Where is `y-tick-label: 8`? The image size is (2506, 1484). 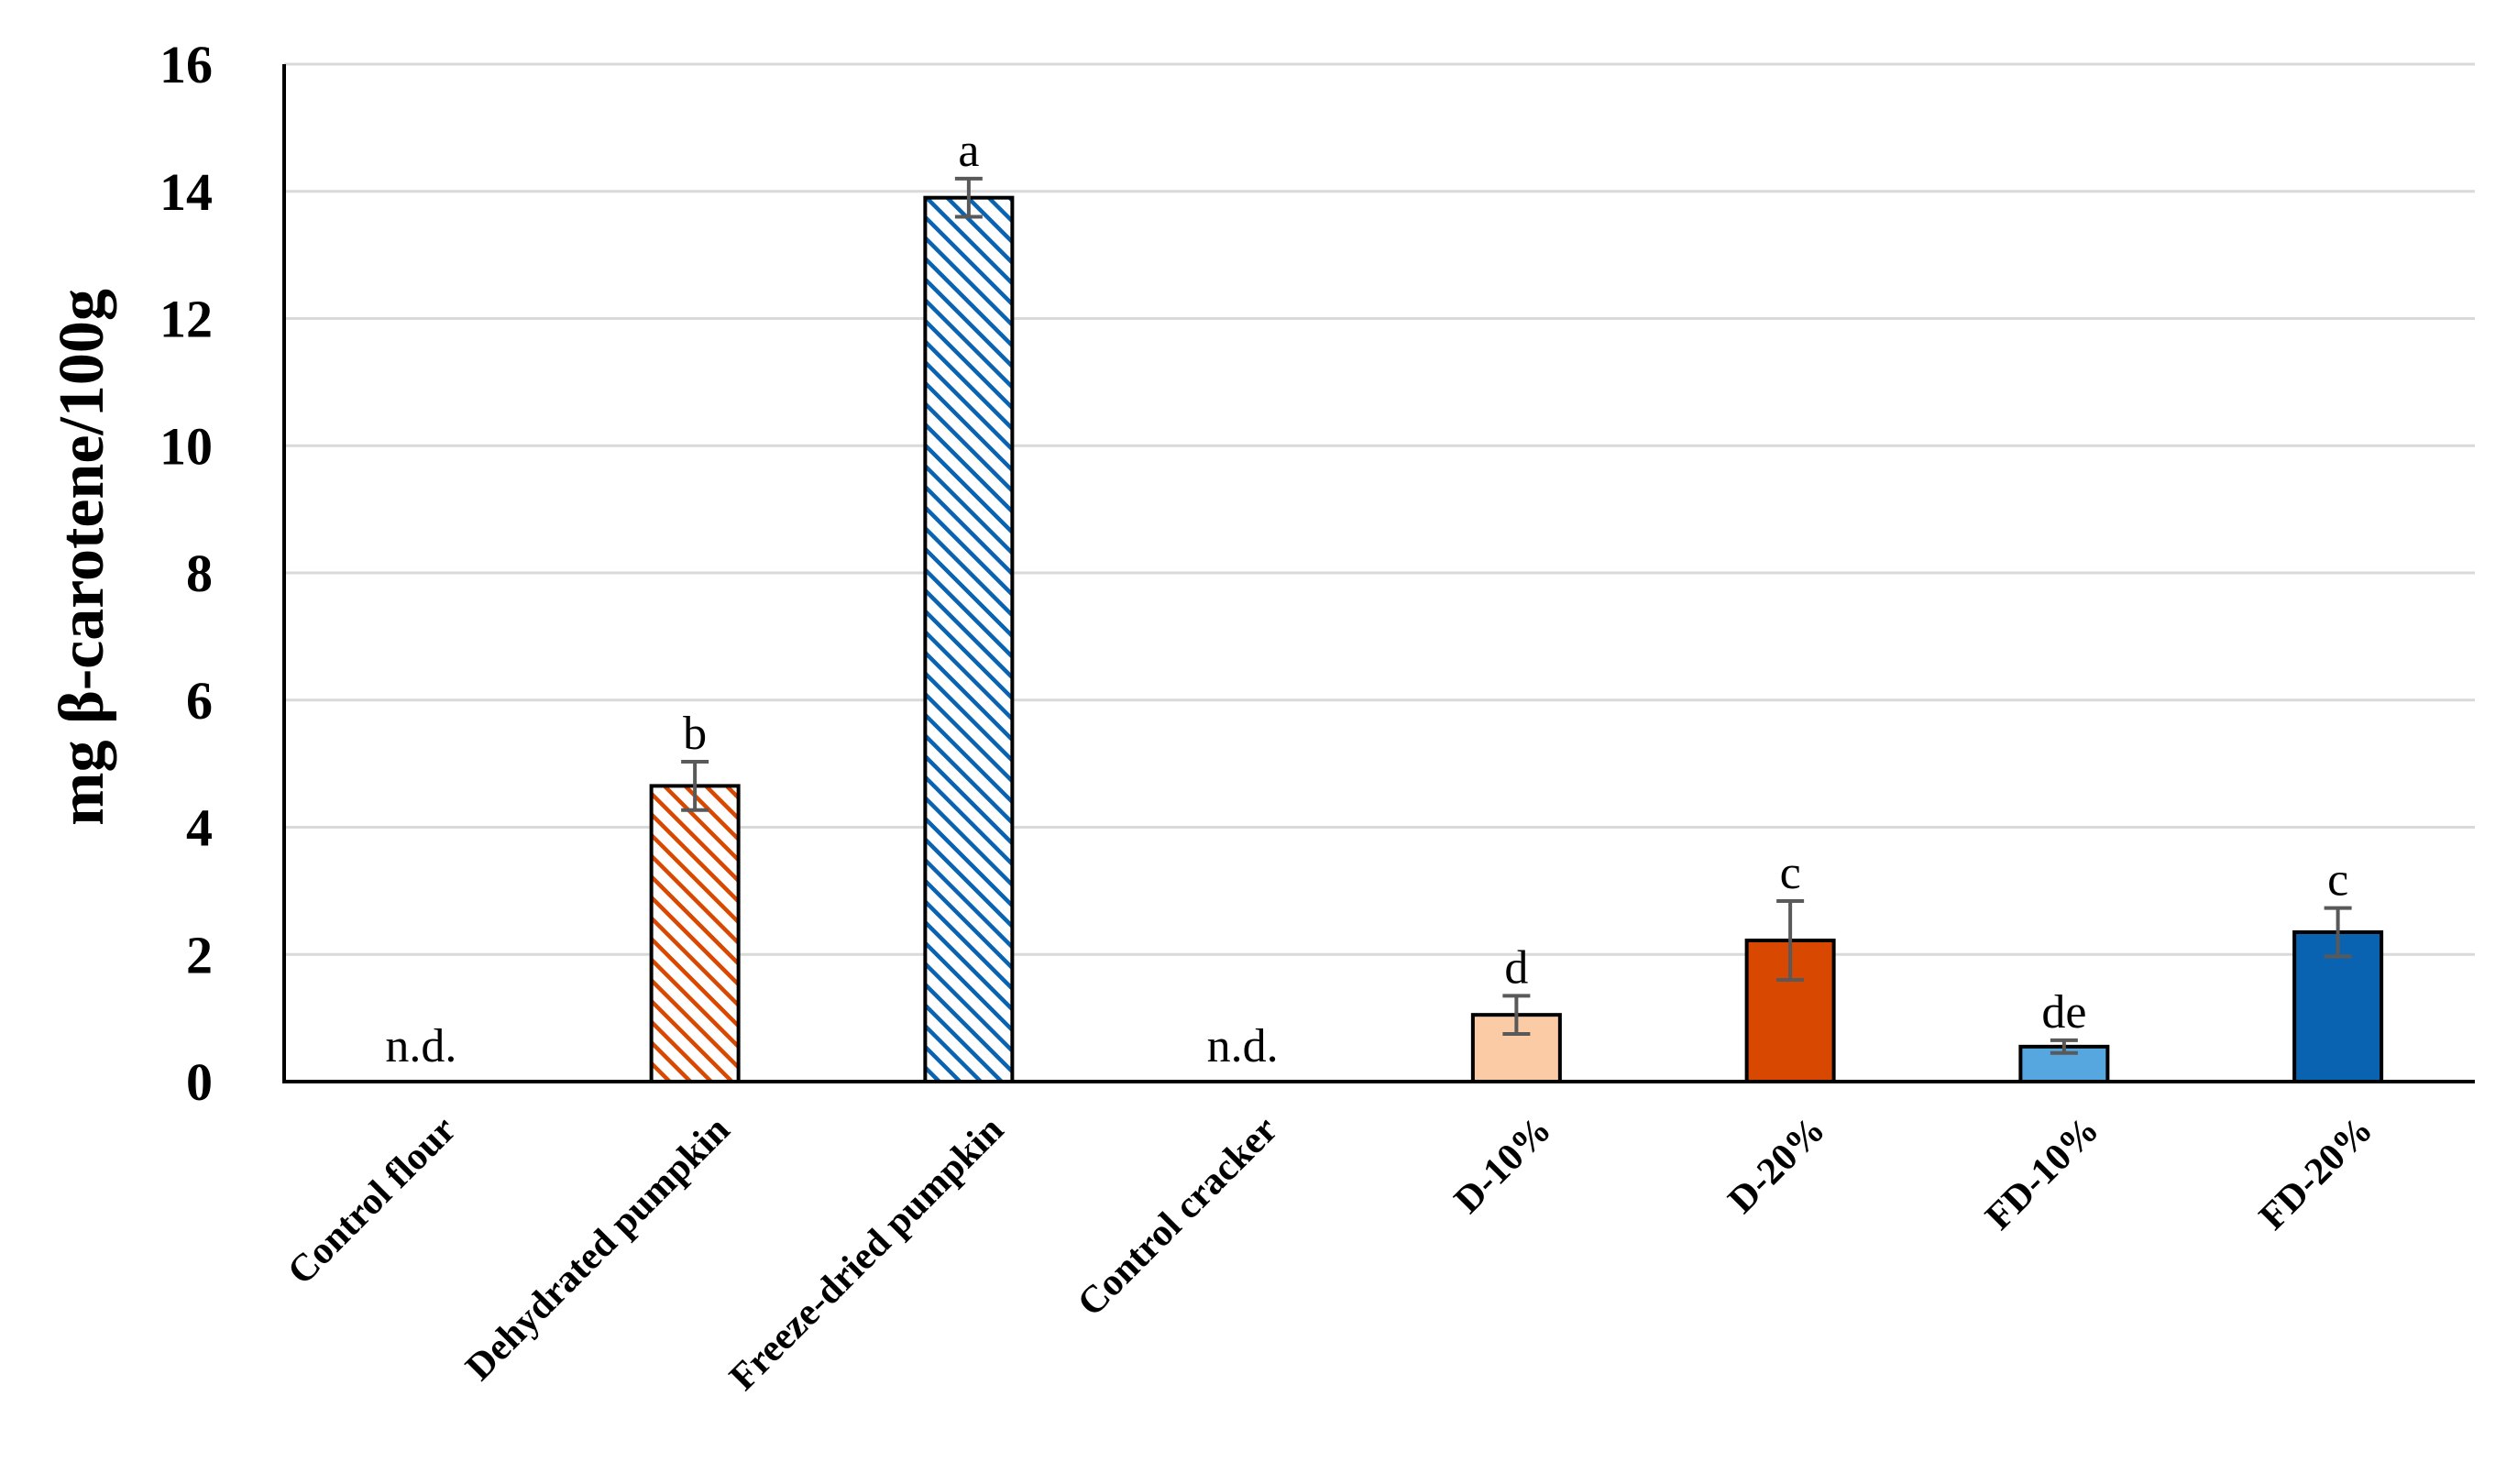
y-tick-label: 8 is located at coordinates (199, 573).